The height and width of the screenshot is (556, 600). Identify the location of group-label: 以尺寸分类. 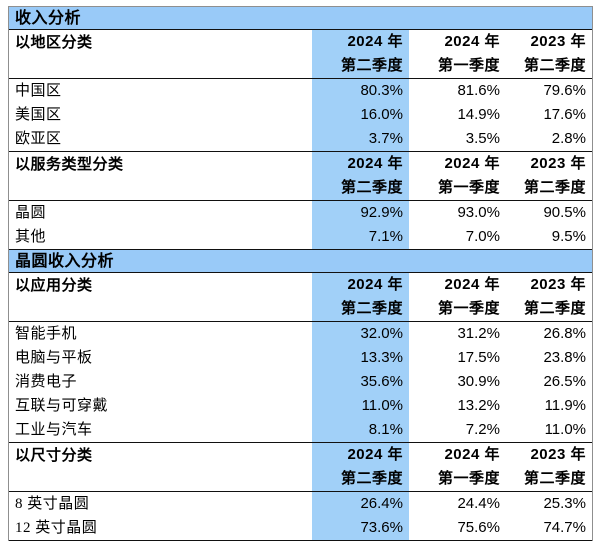
(54, 455).